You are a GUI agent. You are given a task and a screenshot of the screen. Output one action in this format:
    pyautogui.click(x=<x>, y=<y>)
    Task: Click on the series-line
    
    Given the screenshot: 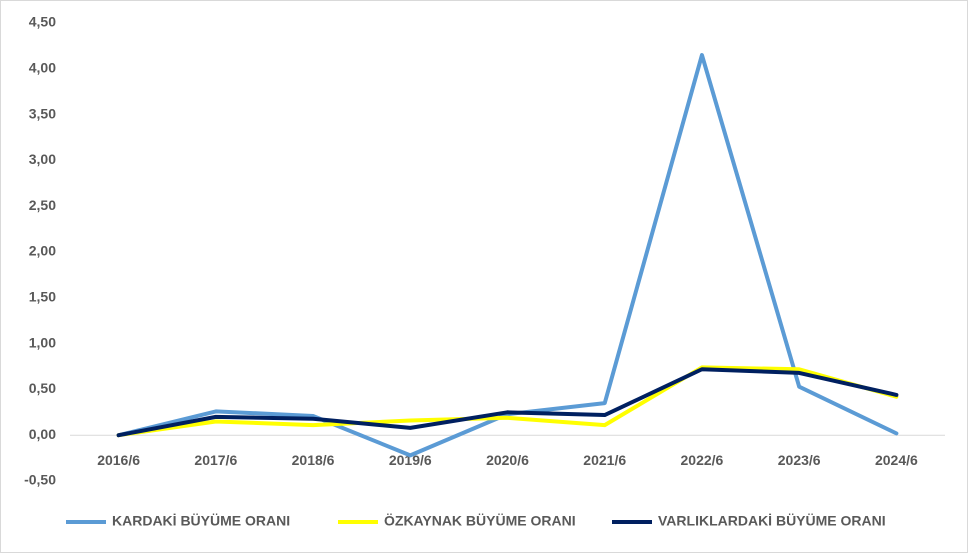 What is the action you would take?
    pyautogui.click(x=507, y=401)
    